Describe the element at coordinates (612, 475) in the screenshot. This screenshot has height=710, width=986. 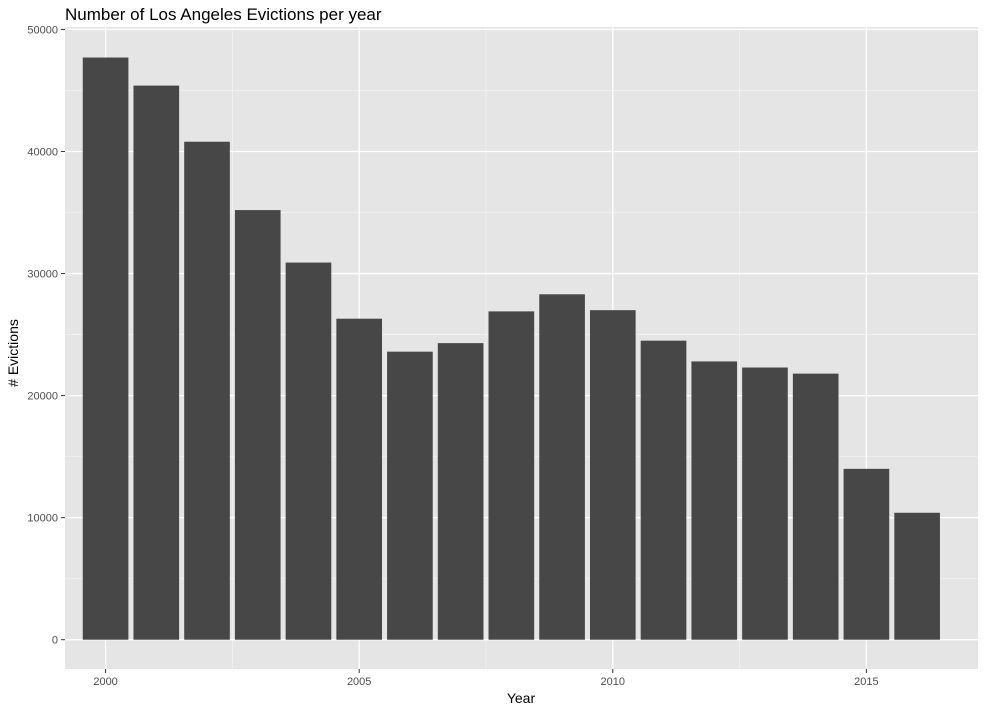
I see `bar-2010` at that location.